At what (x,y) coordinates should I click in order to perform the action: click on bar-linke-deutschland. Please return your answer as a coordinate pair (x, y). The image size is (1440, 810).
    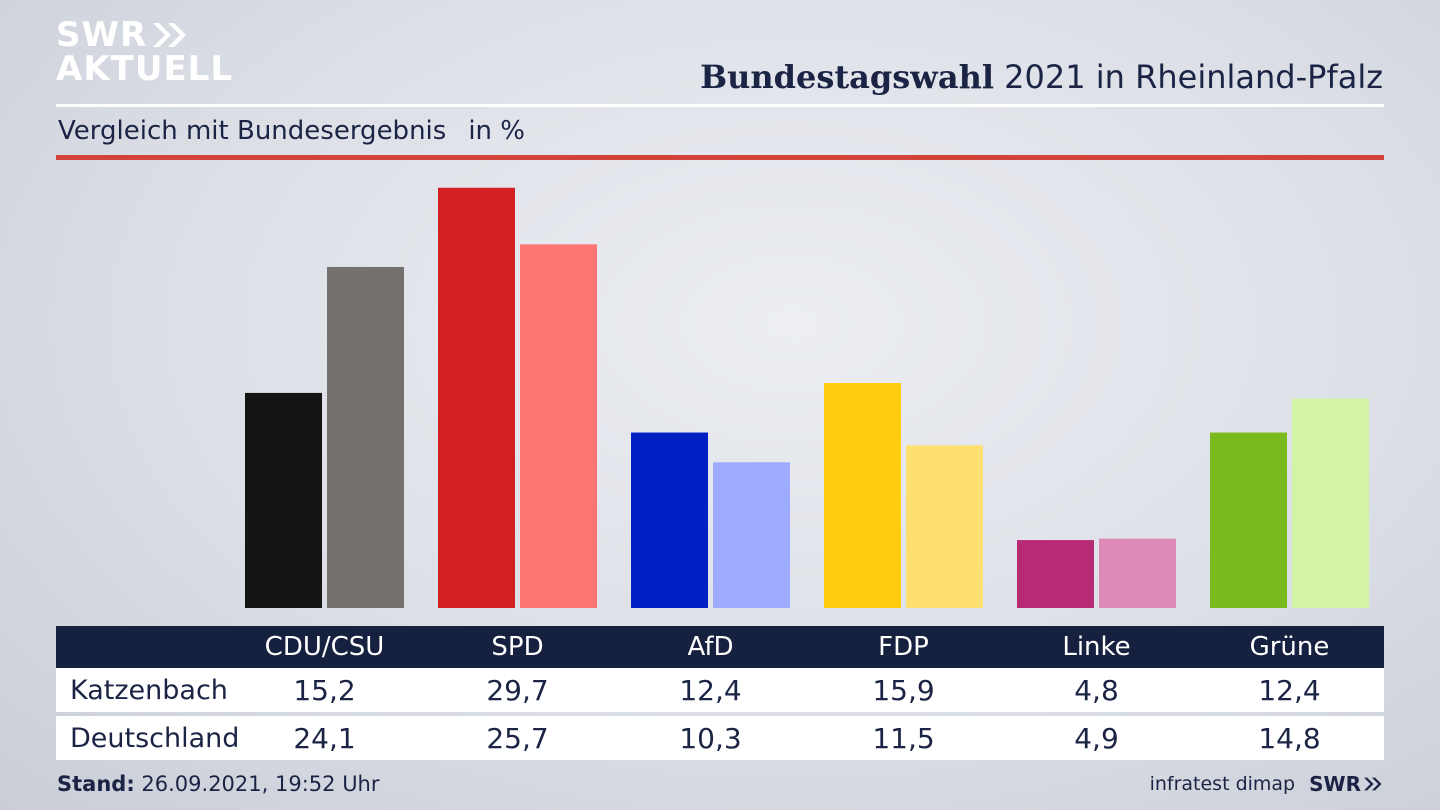
    Looking at the image, I should click on (1137, 573).